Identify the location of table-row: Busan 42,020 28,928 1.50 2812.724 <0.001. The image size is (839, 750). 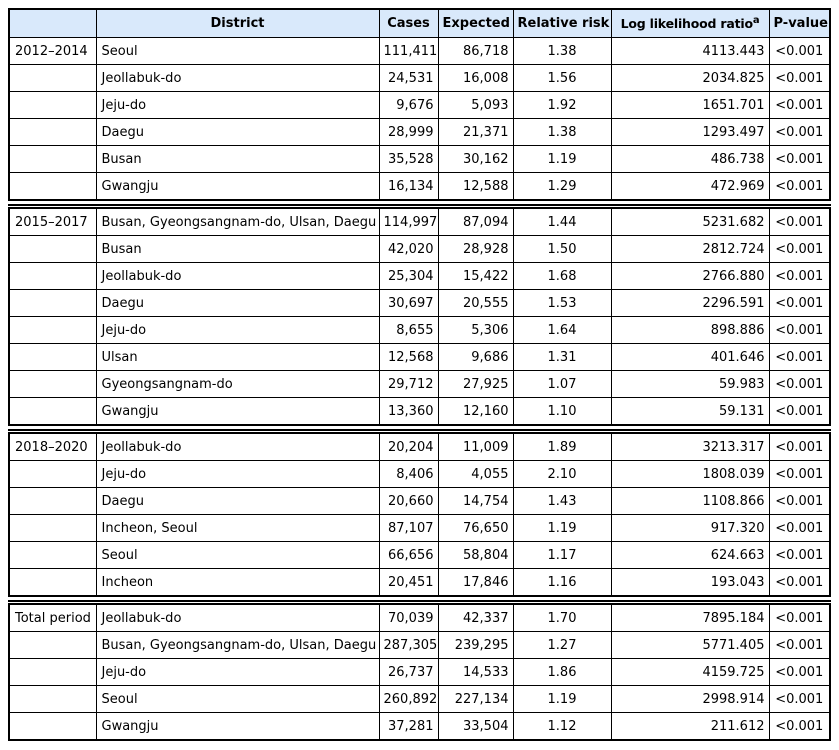
(419, 249).